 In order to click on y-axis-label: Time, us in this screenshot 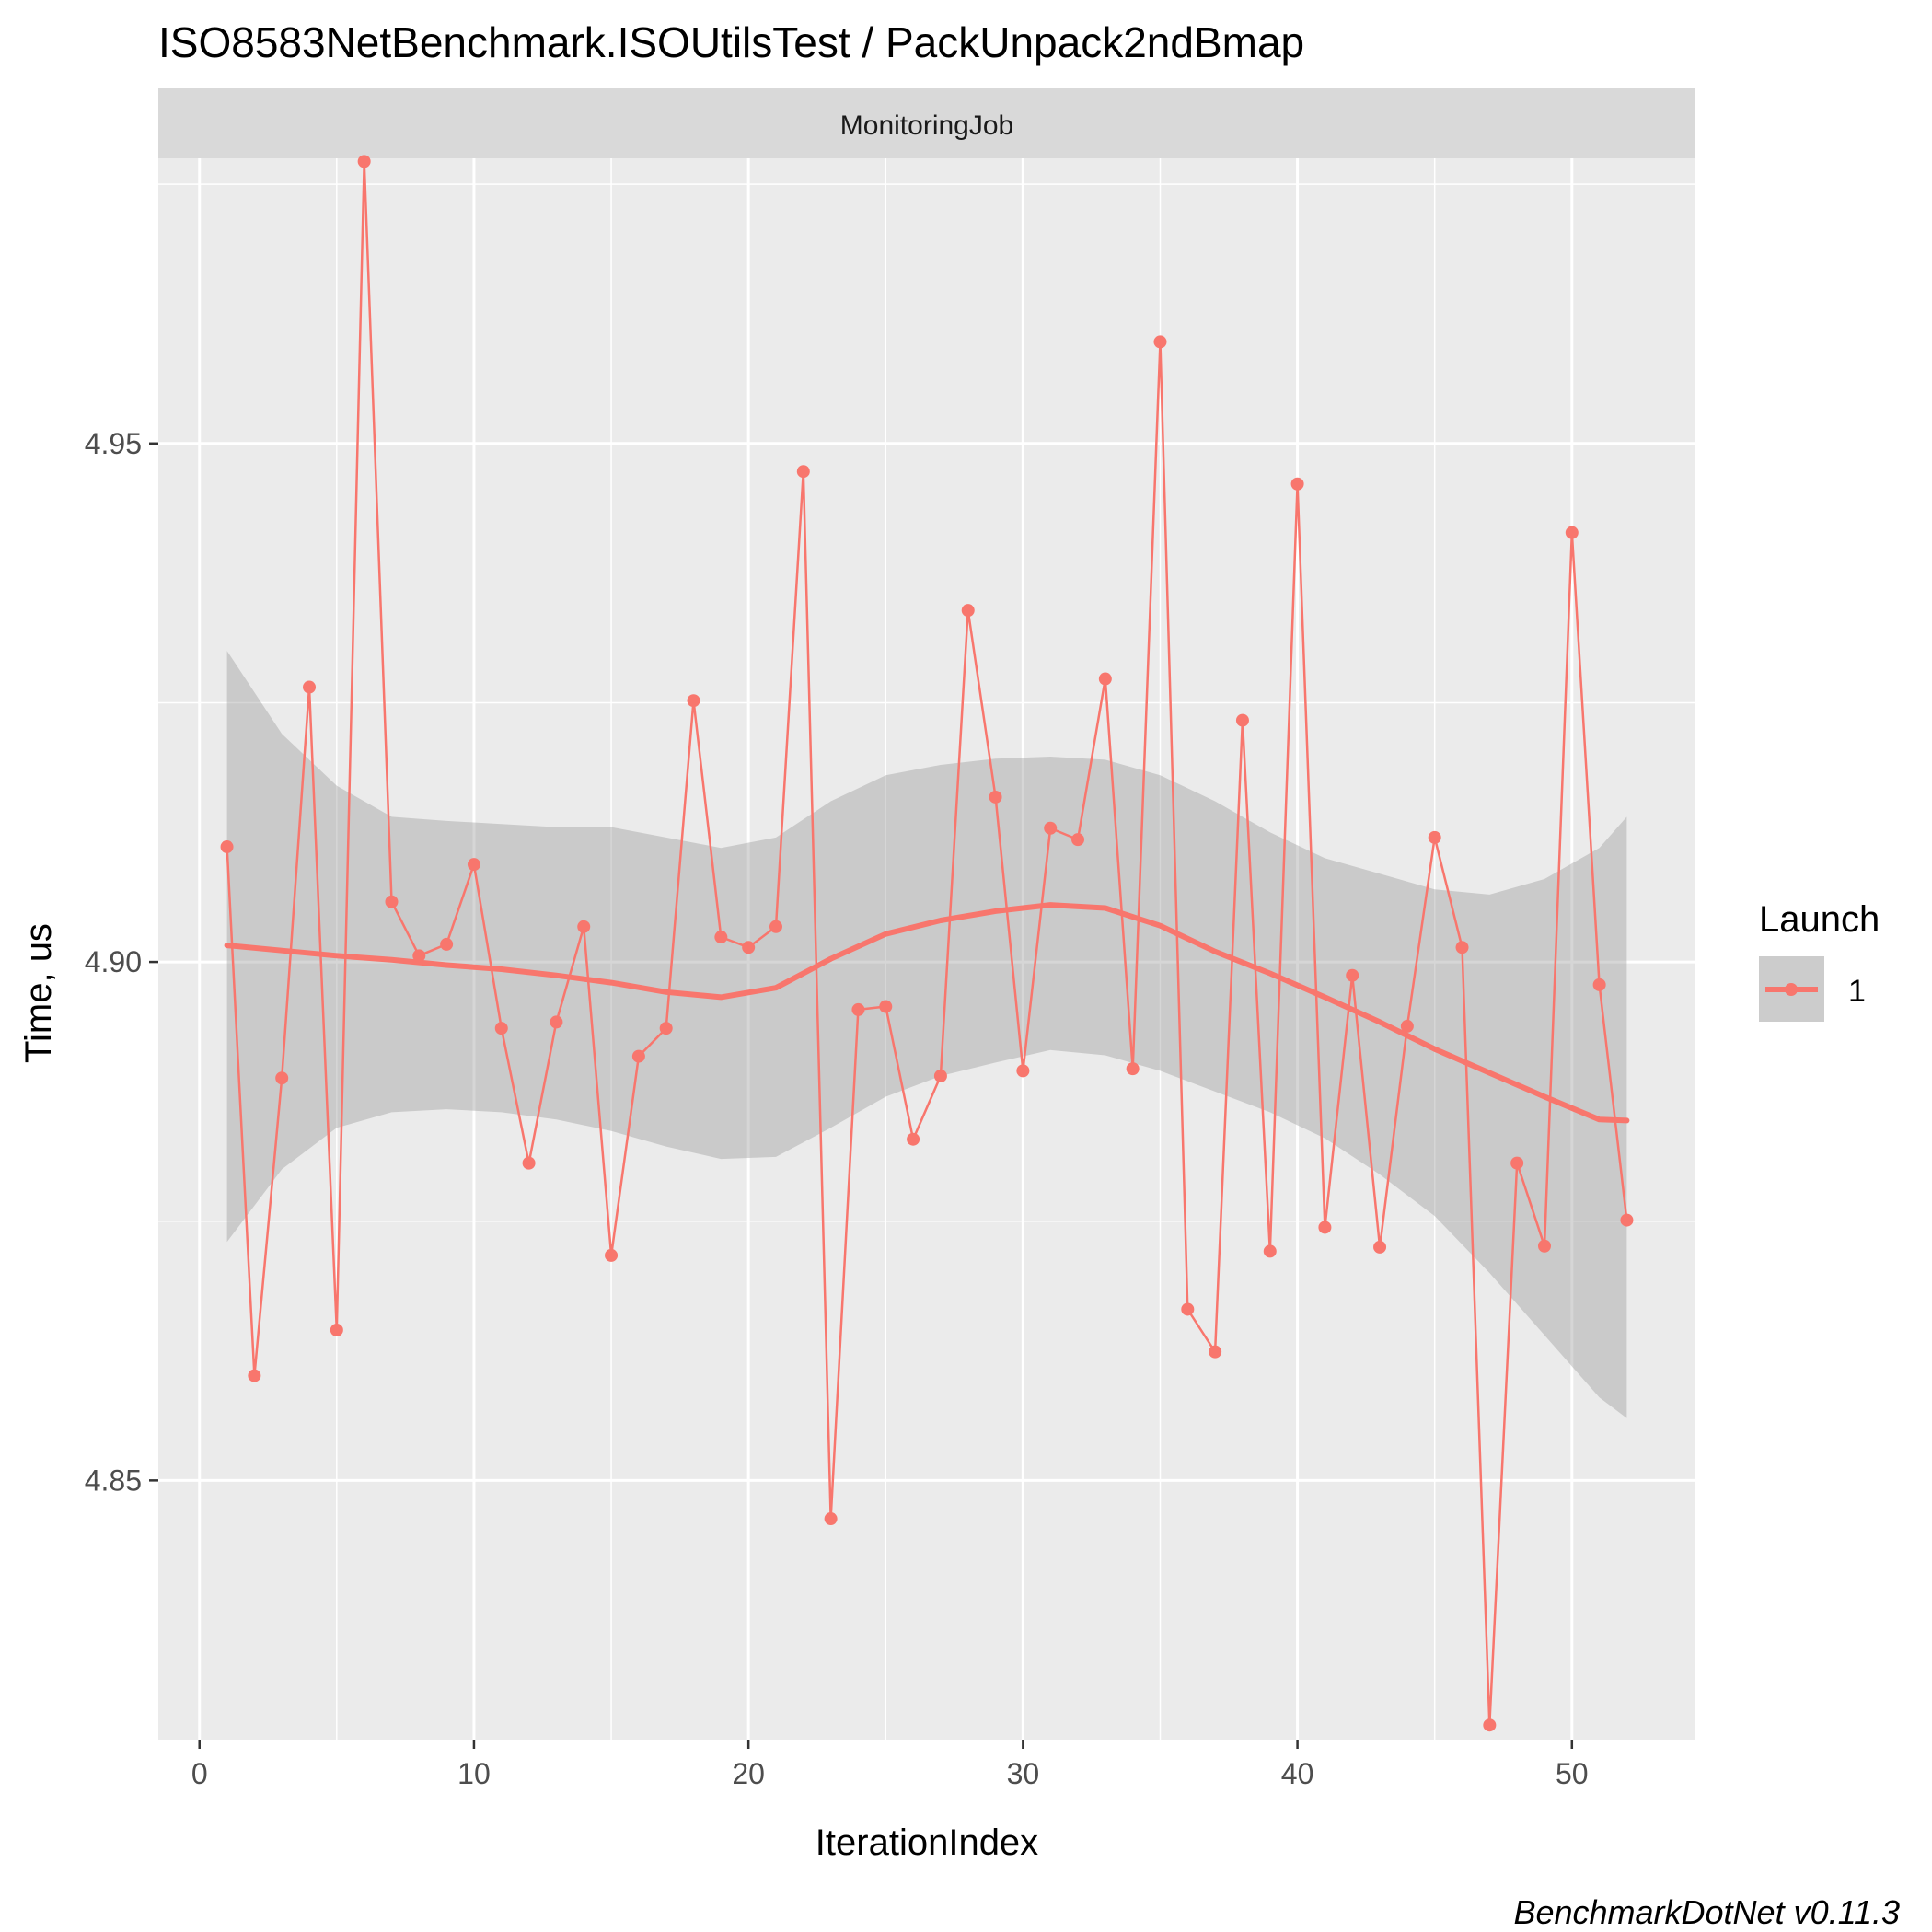, I will do `click(38, 993)`.